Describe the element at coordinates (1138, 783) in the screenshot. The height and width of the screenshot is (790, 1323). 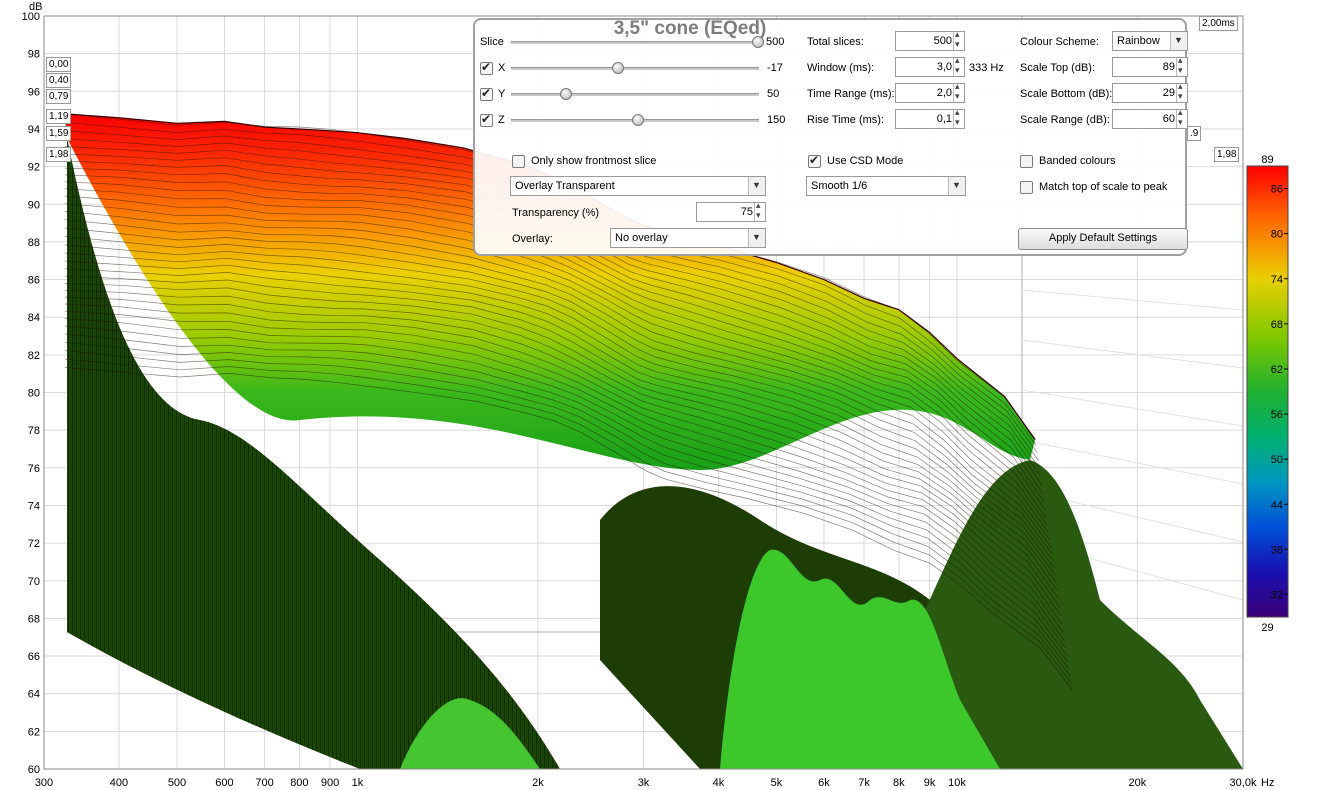
I see `x-tick-label: 20k` at that location.